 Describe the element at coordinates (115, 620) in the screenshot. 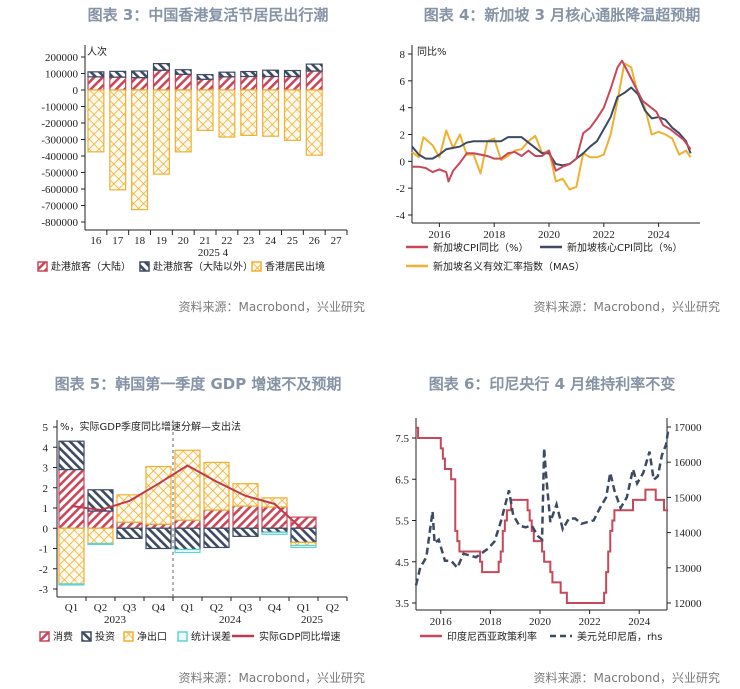

I see `chart5-year-label: 2023` at that location.